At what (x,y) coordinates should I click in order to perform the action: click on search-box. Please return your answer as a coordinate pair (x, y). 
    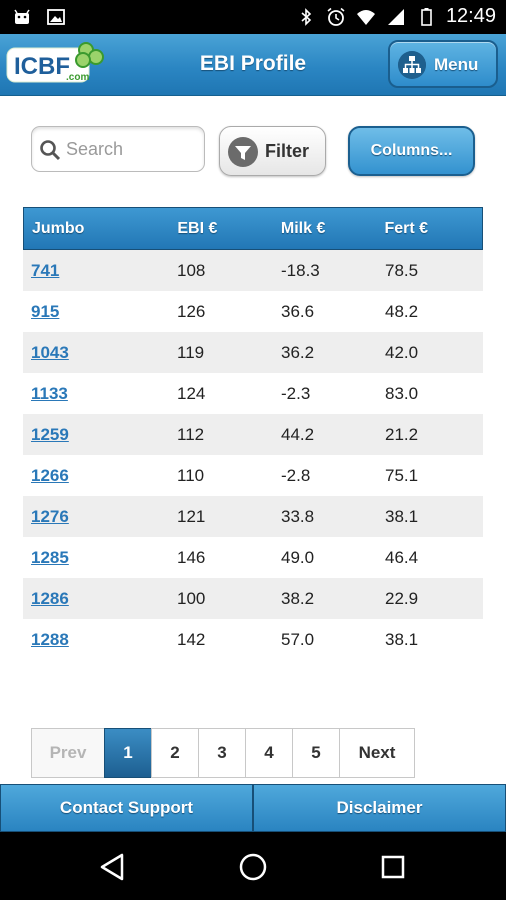
    Looking at the image, I should click on (118, 149).